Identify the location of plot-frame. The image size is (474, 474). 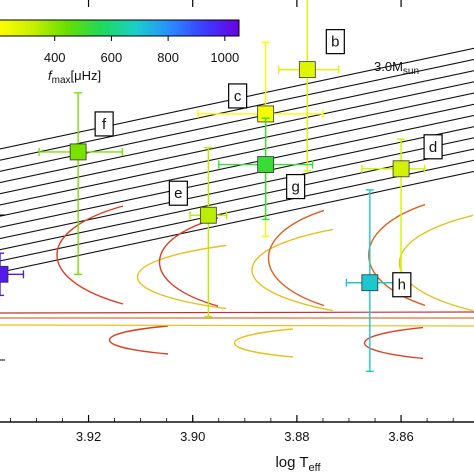
(237, 422).